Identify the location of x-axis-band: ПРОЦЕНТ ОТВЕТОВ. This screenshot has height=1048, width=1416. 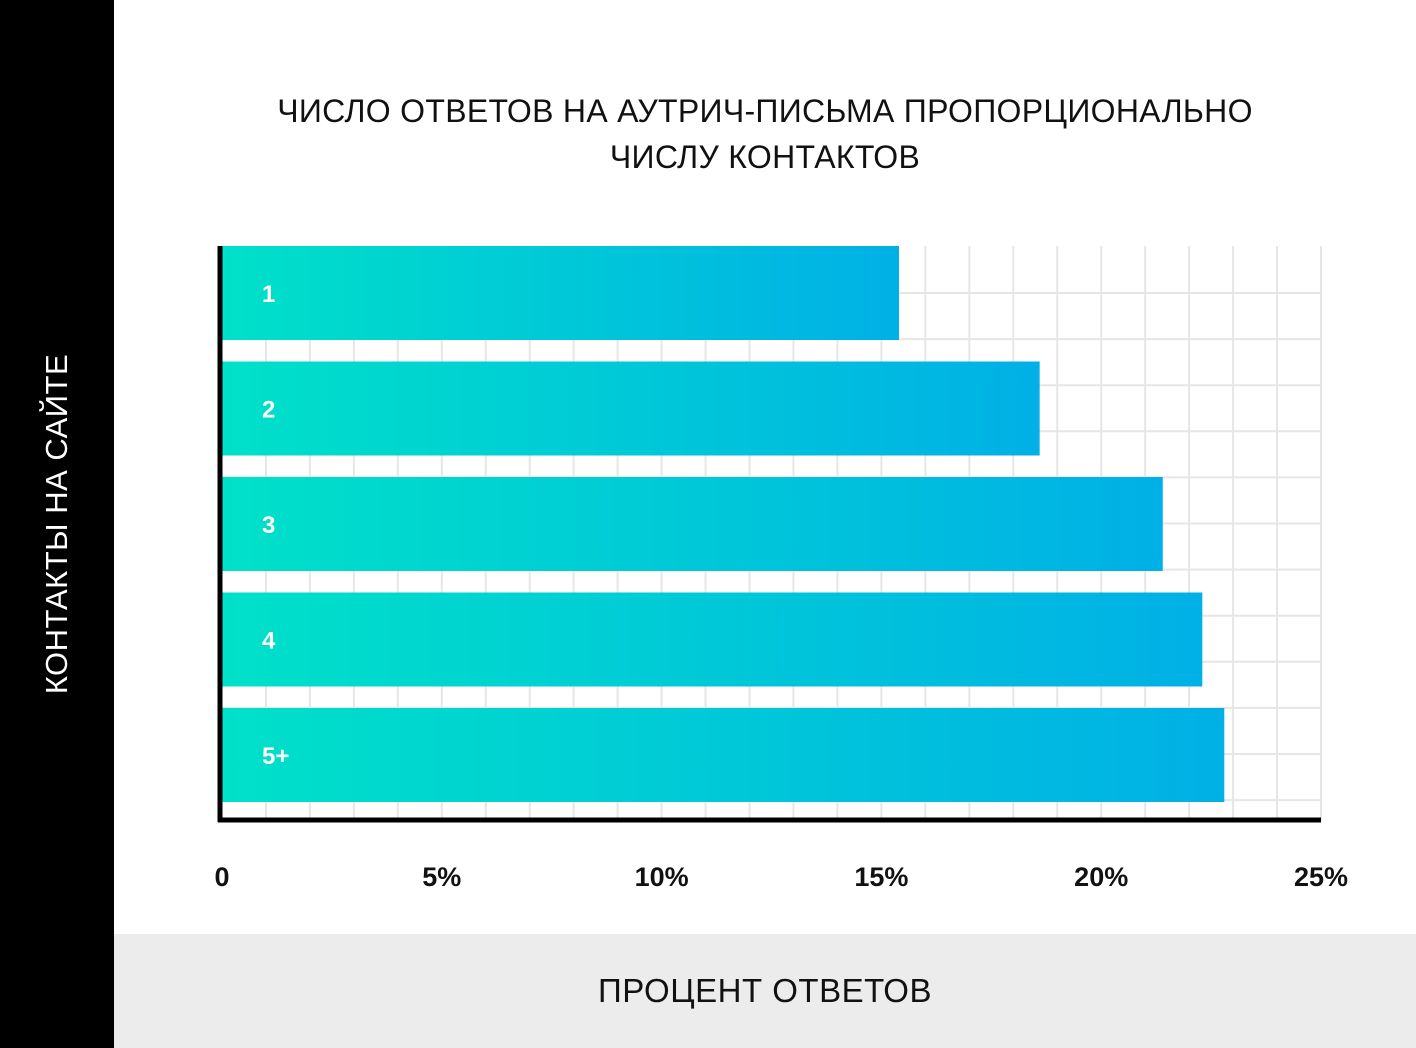
(765, 991).